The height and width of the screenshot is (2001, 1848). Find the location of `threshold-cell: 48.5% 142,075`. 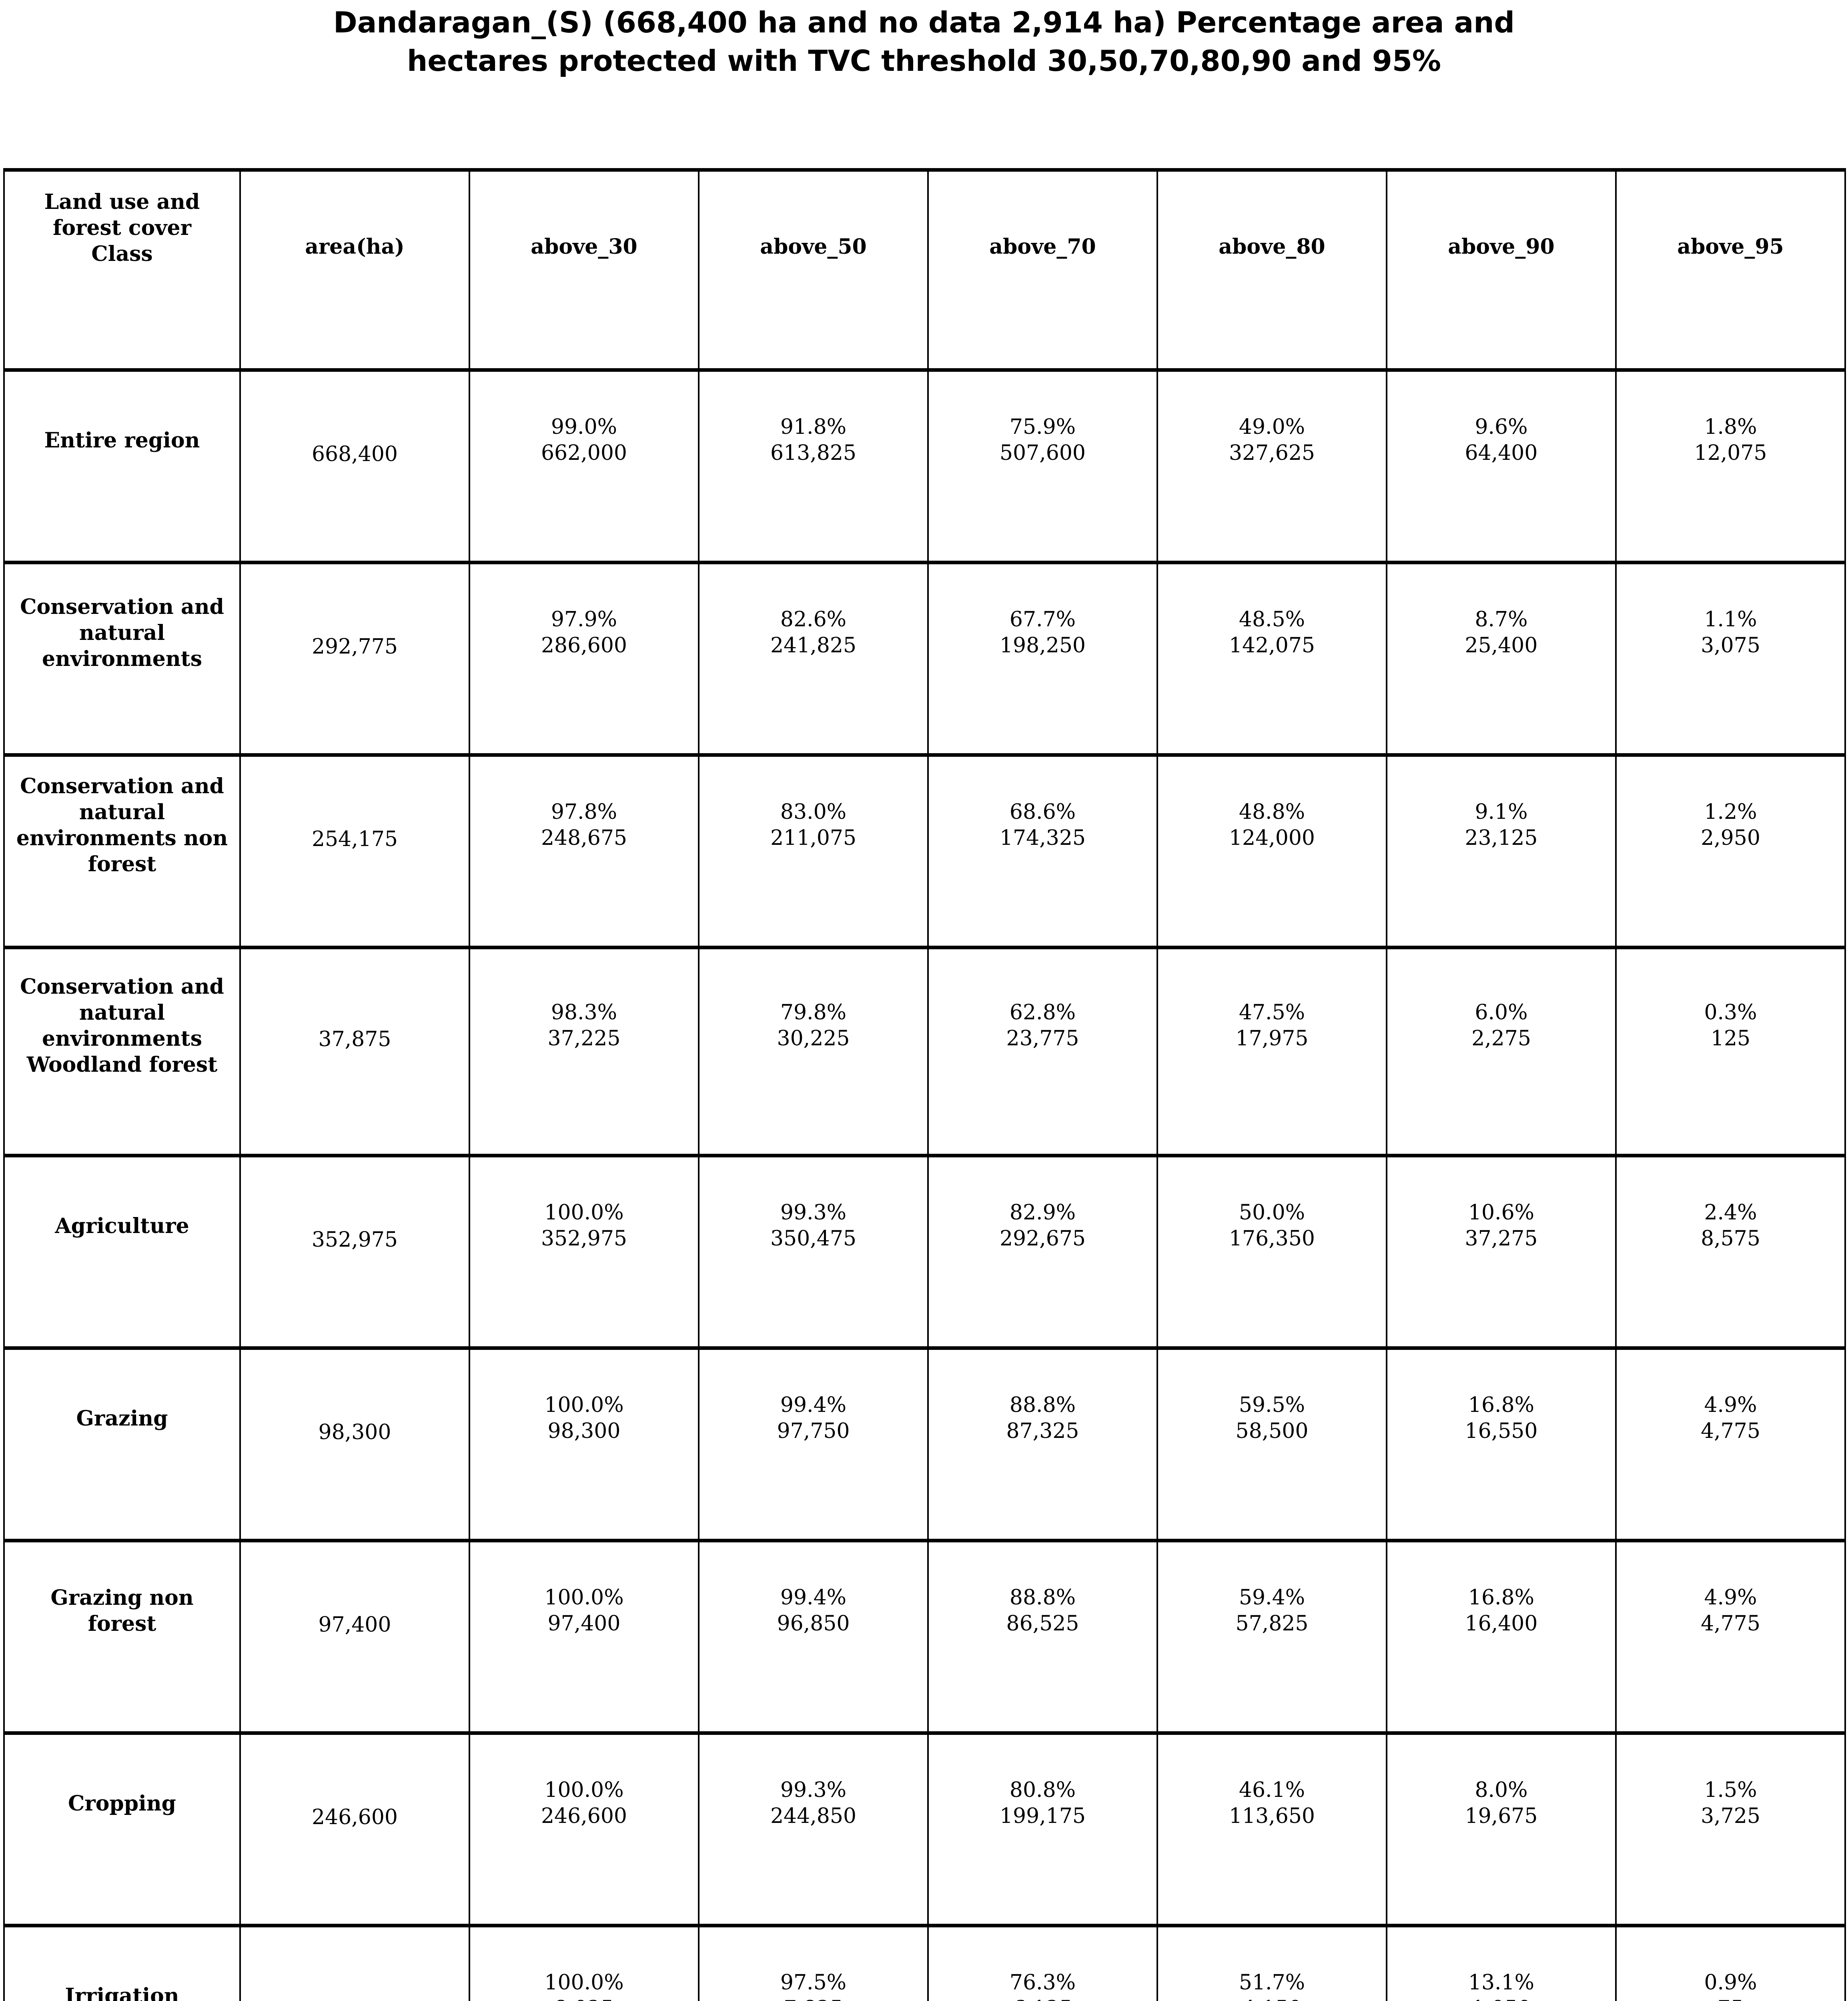

threshold-cell: 48.5% 142,075 is located at coordinates (1272, 659).